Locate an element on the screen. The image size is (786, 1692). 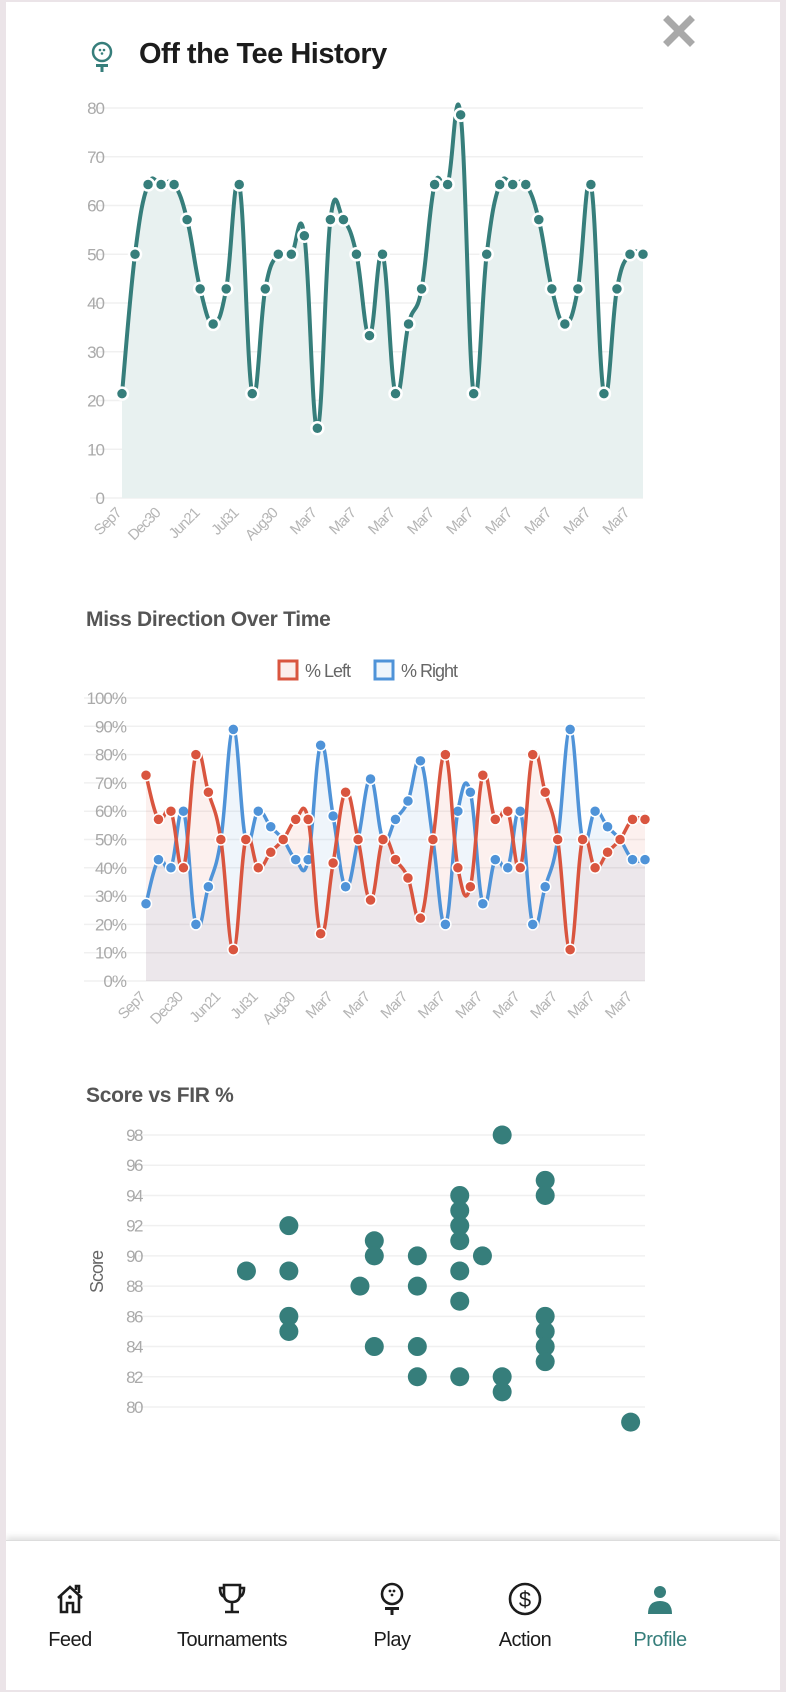
y-tick-label: 0% is located at coordinates (114, 981).